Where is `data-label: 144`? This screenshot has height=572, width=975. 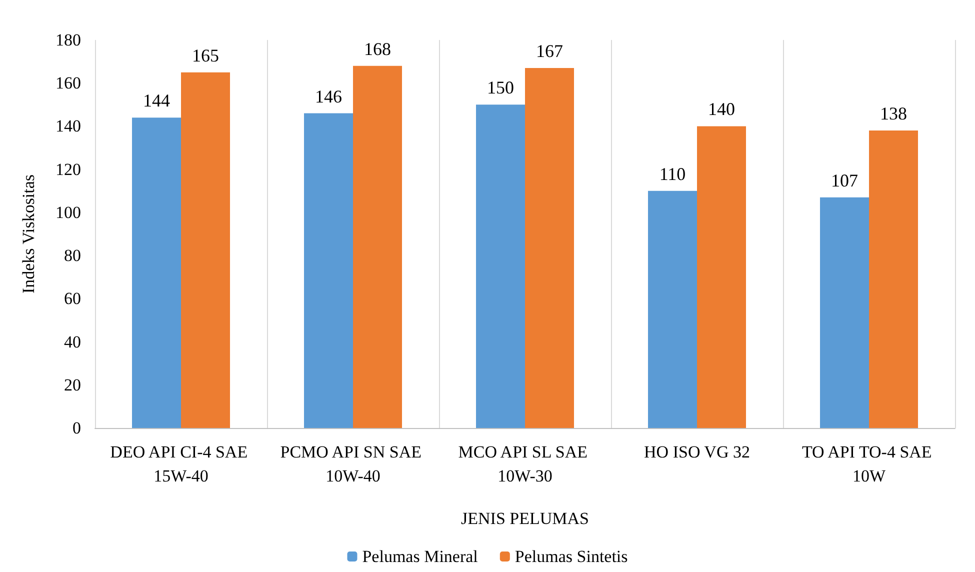 data-label: 144 is located at coordinates (156, 100).